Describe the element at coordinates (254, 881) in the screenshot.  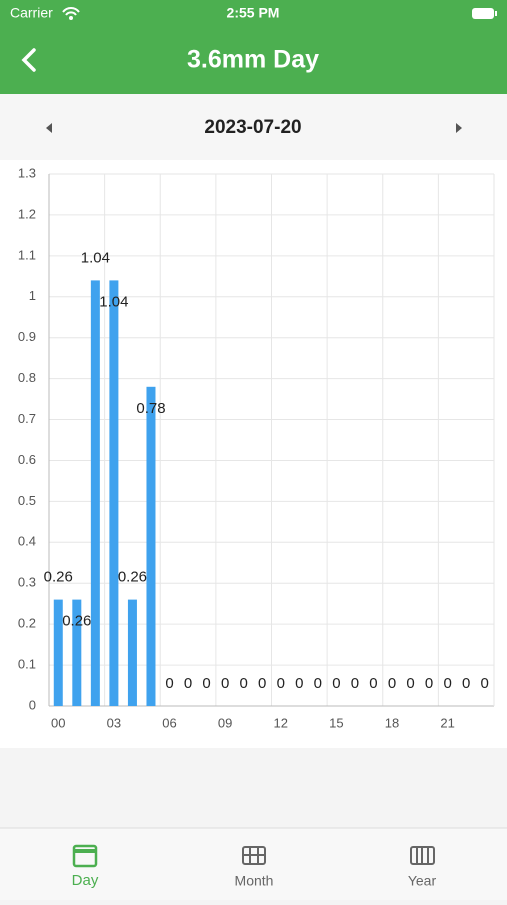
I see `tab-month: Month` at that location.